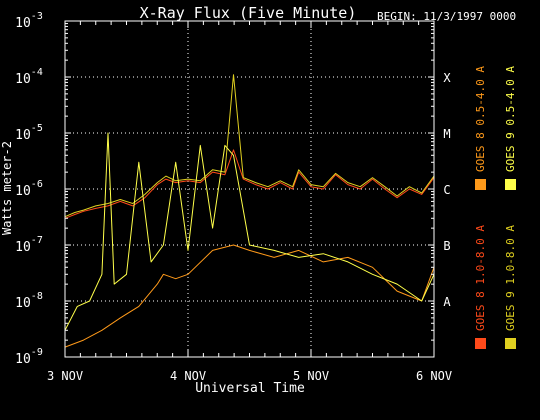  Describe the element at coordinates (188, 376) in the screenshot. I see `x-tick-label: 4 NOV` at that location.